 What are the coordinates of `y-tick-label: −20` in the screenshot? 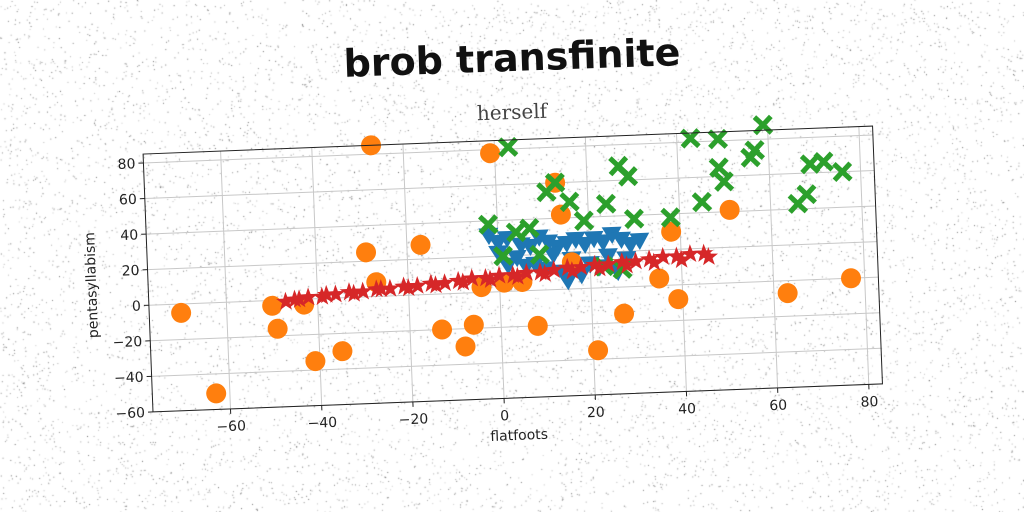 It's located at (127, 342).